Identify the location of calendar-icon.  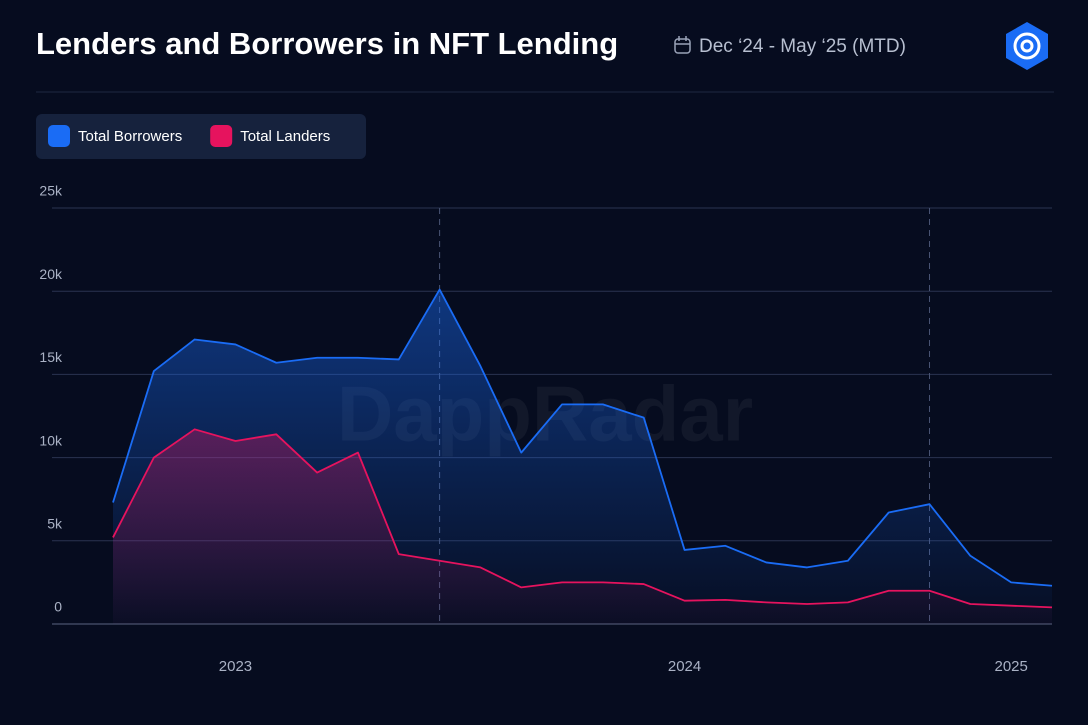
(682, 45).